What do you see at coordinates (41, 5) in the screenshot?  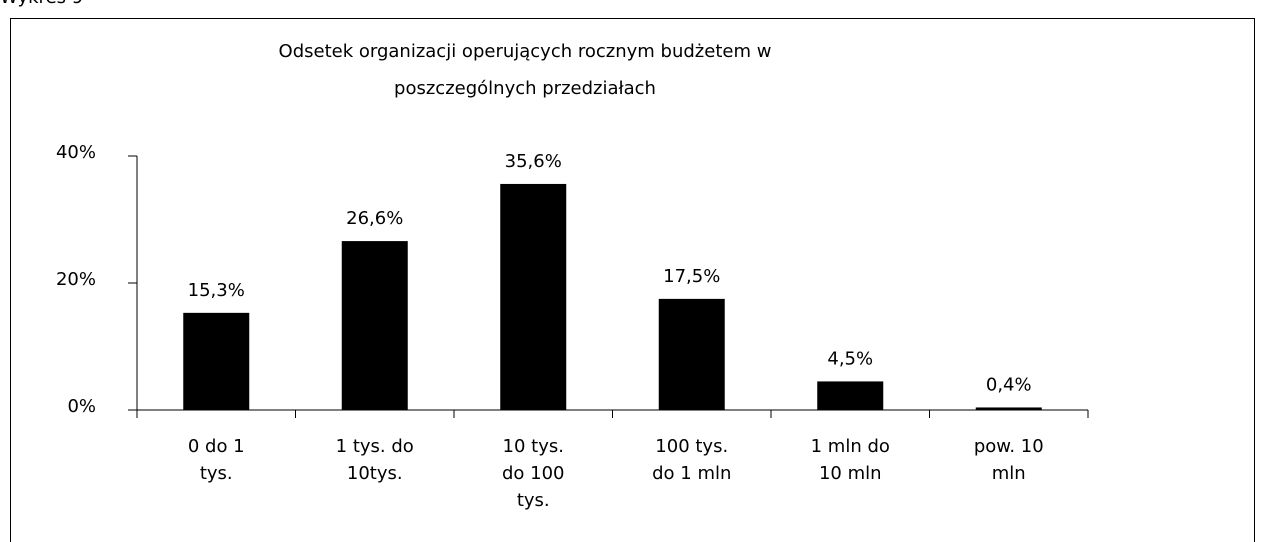 I see `caption: Wykres 9` at bounding box center [41, 5].